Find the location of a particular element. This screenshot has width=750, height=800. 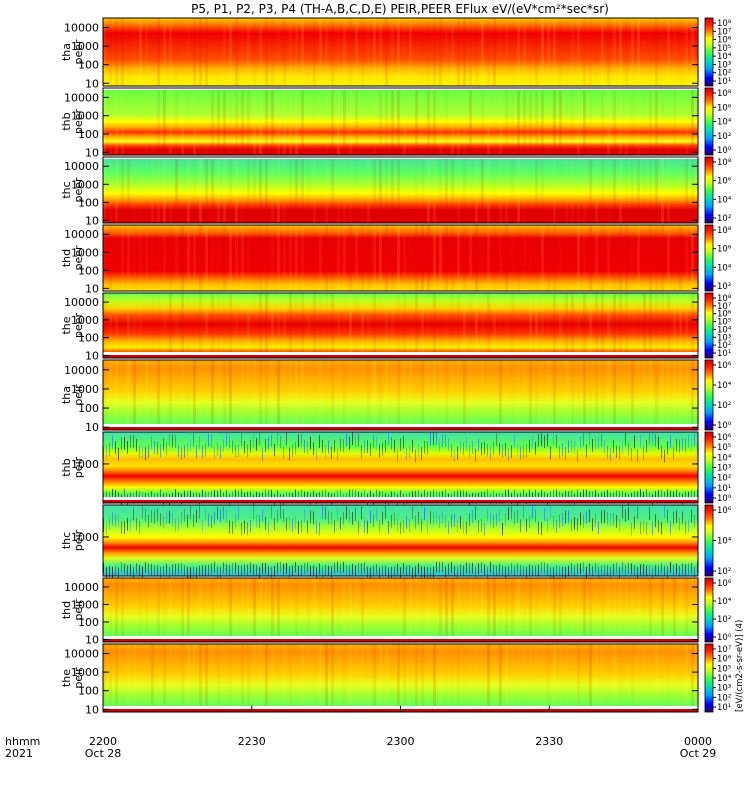

colorbar: 10⁸ 10⁶ 10⁴ 10² is located at coordinates (718, 258).